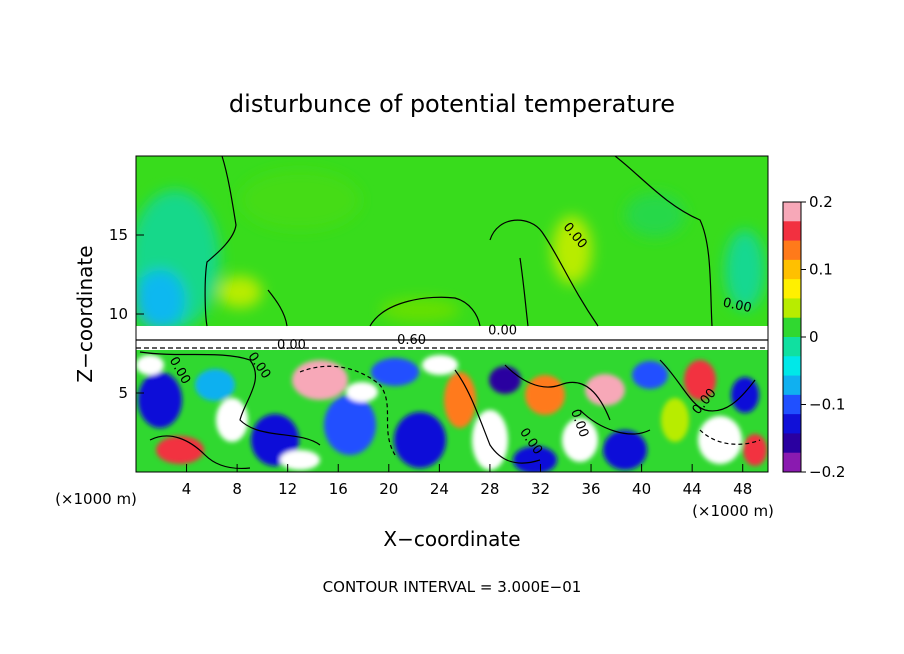  What do you see at coordinates (452, 587) in the screenshot?
I see `contour-interval-note: CONTOUR INTERVAL = 3.000E−01` at bounding box center [452, 587].